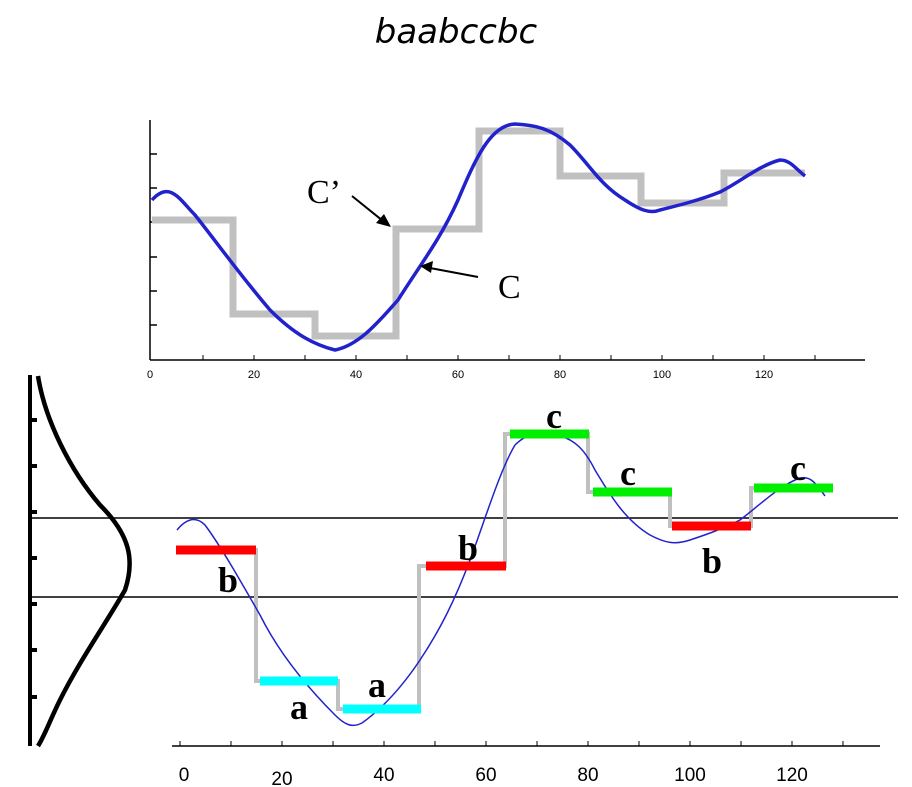  Describe the element at coordinates (587, 775) in the screenshot. I see `bottom-x-tick-label: 80` at that location.